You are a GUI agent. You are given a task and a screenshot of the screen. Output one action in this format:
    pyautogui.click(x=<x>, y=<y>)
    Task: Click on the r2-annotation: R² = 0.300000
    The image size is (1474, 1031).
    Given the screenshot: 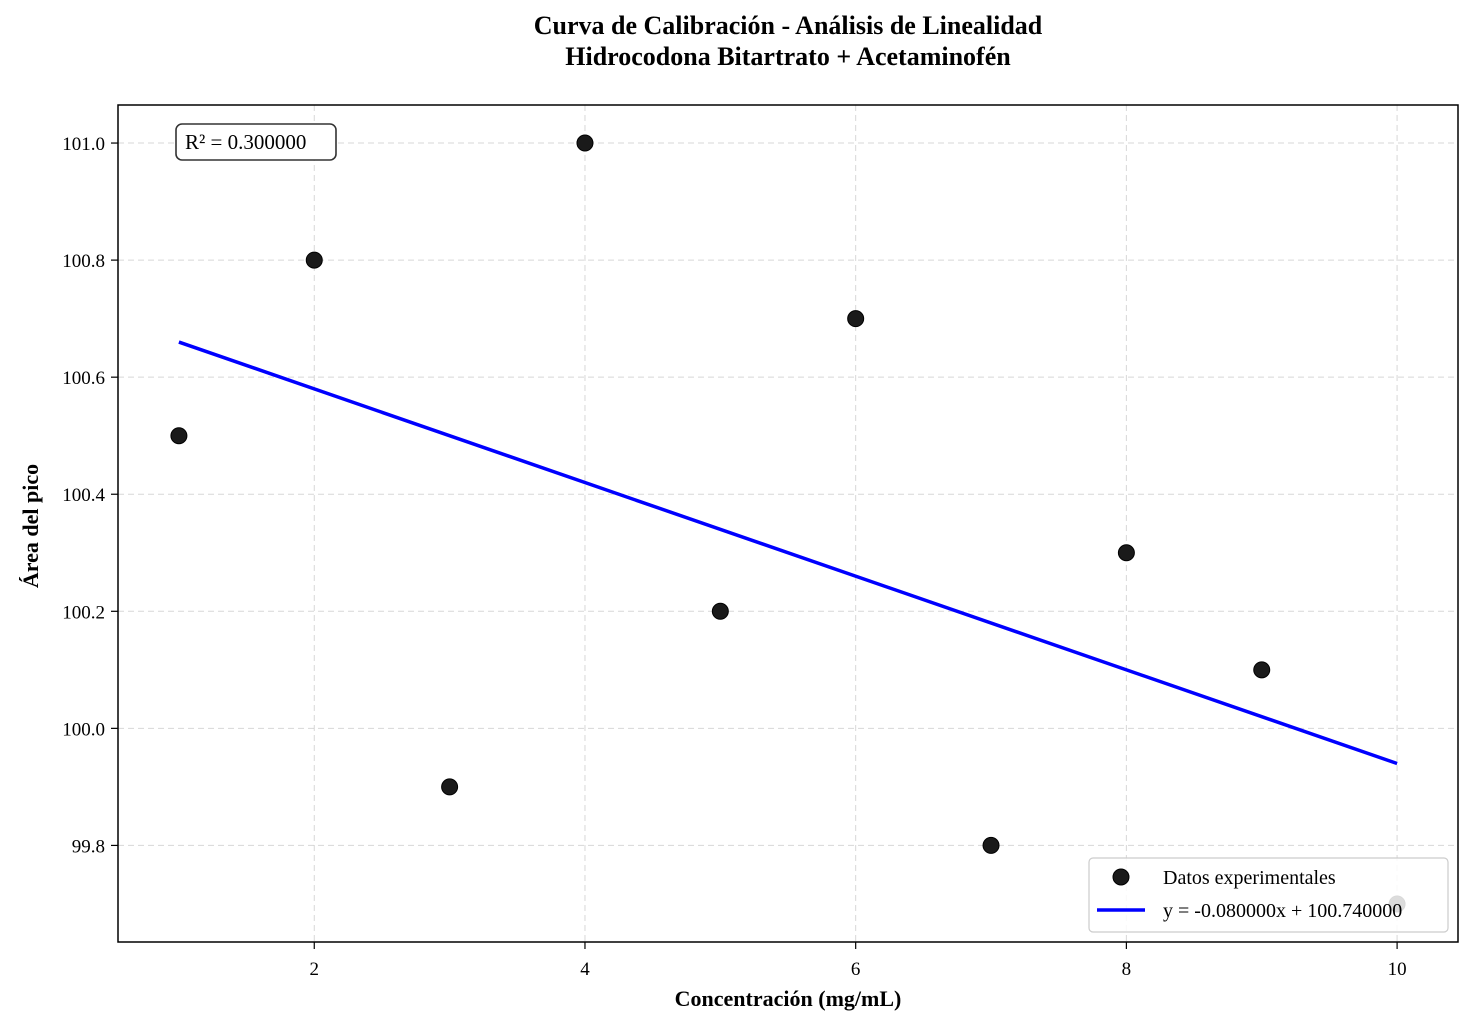 What is the action you would take?
    pyautogui.click(x=256, y=142)
    